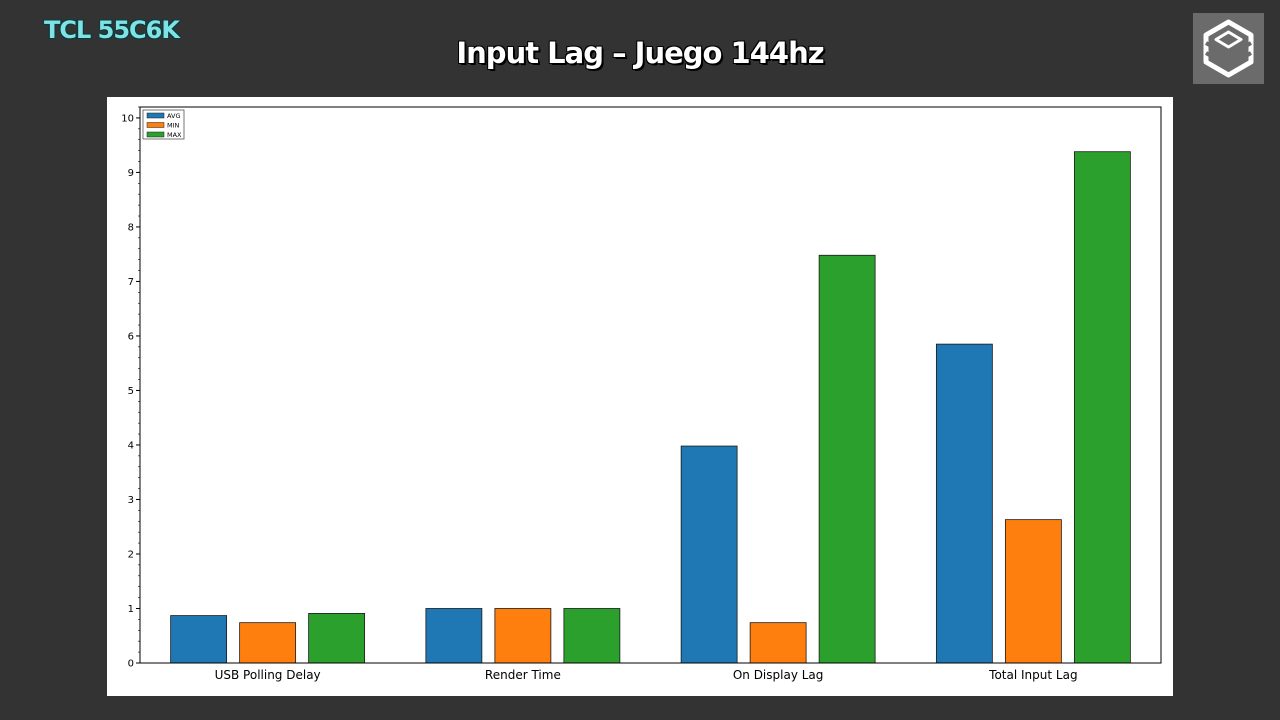 The width and height of the screenshot is (1280, 720). Describe the element at coordinates (112, 30) in the screenshot. I see `brand-label: TCL 55C6K` at that location.